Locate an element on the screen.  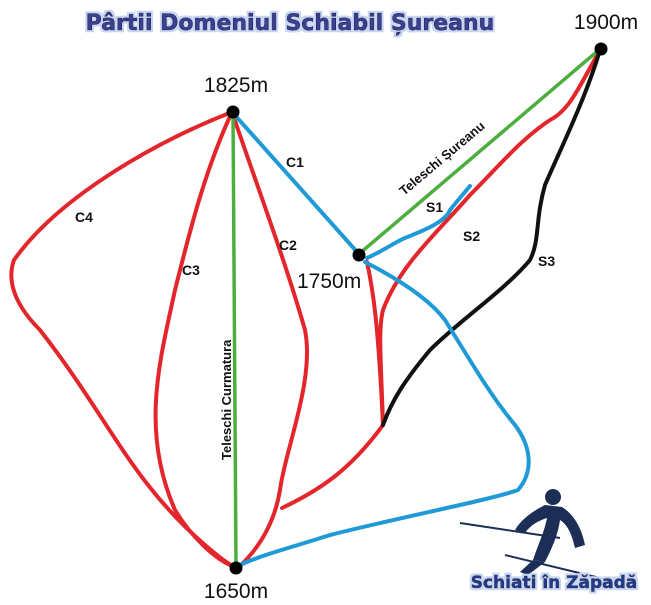
slope-s2-start is located at coordinates (375, 343).